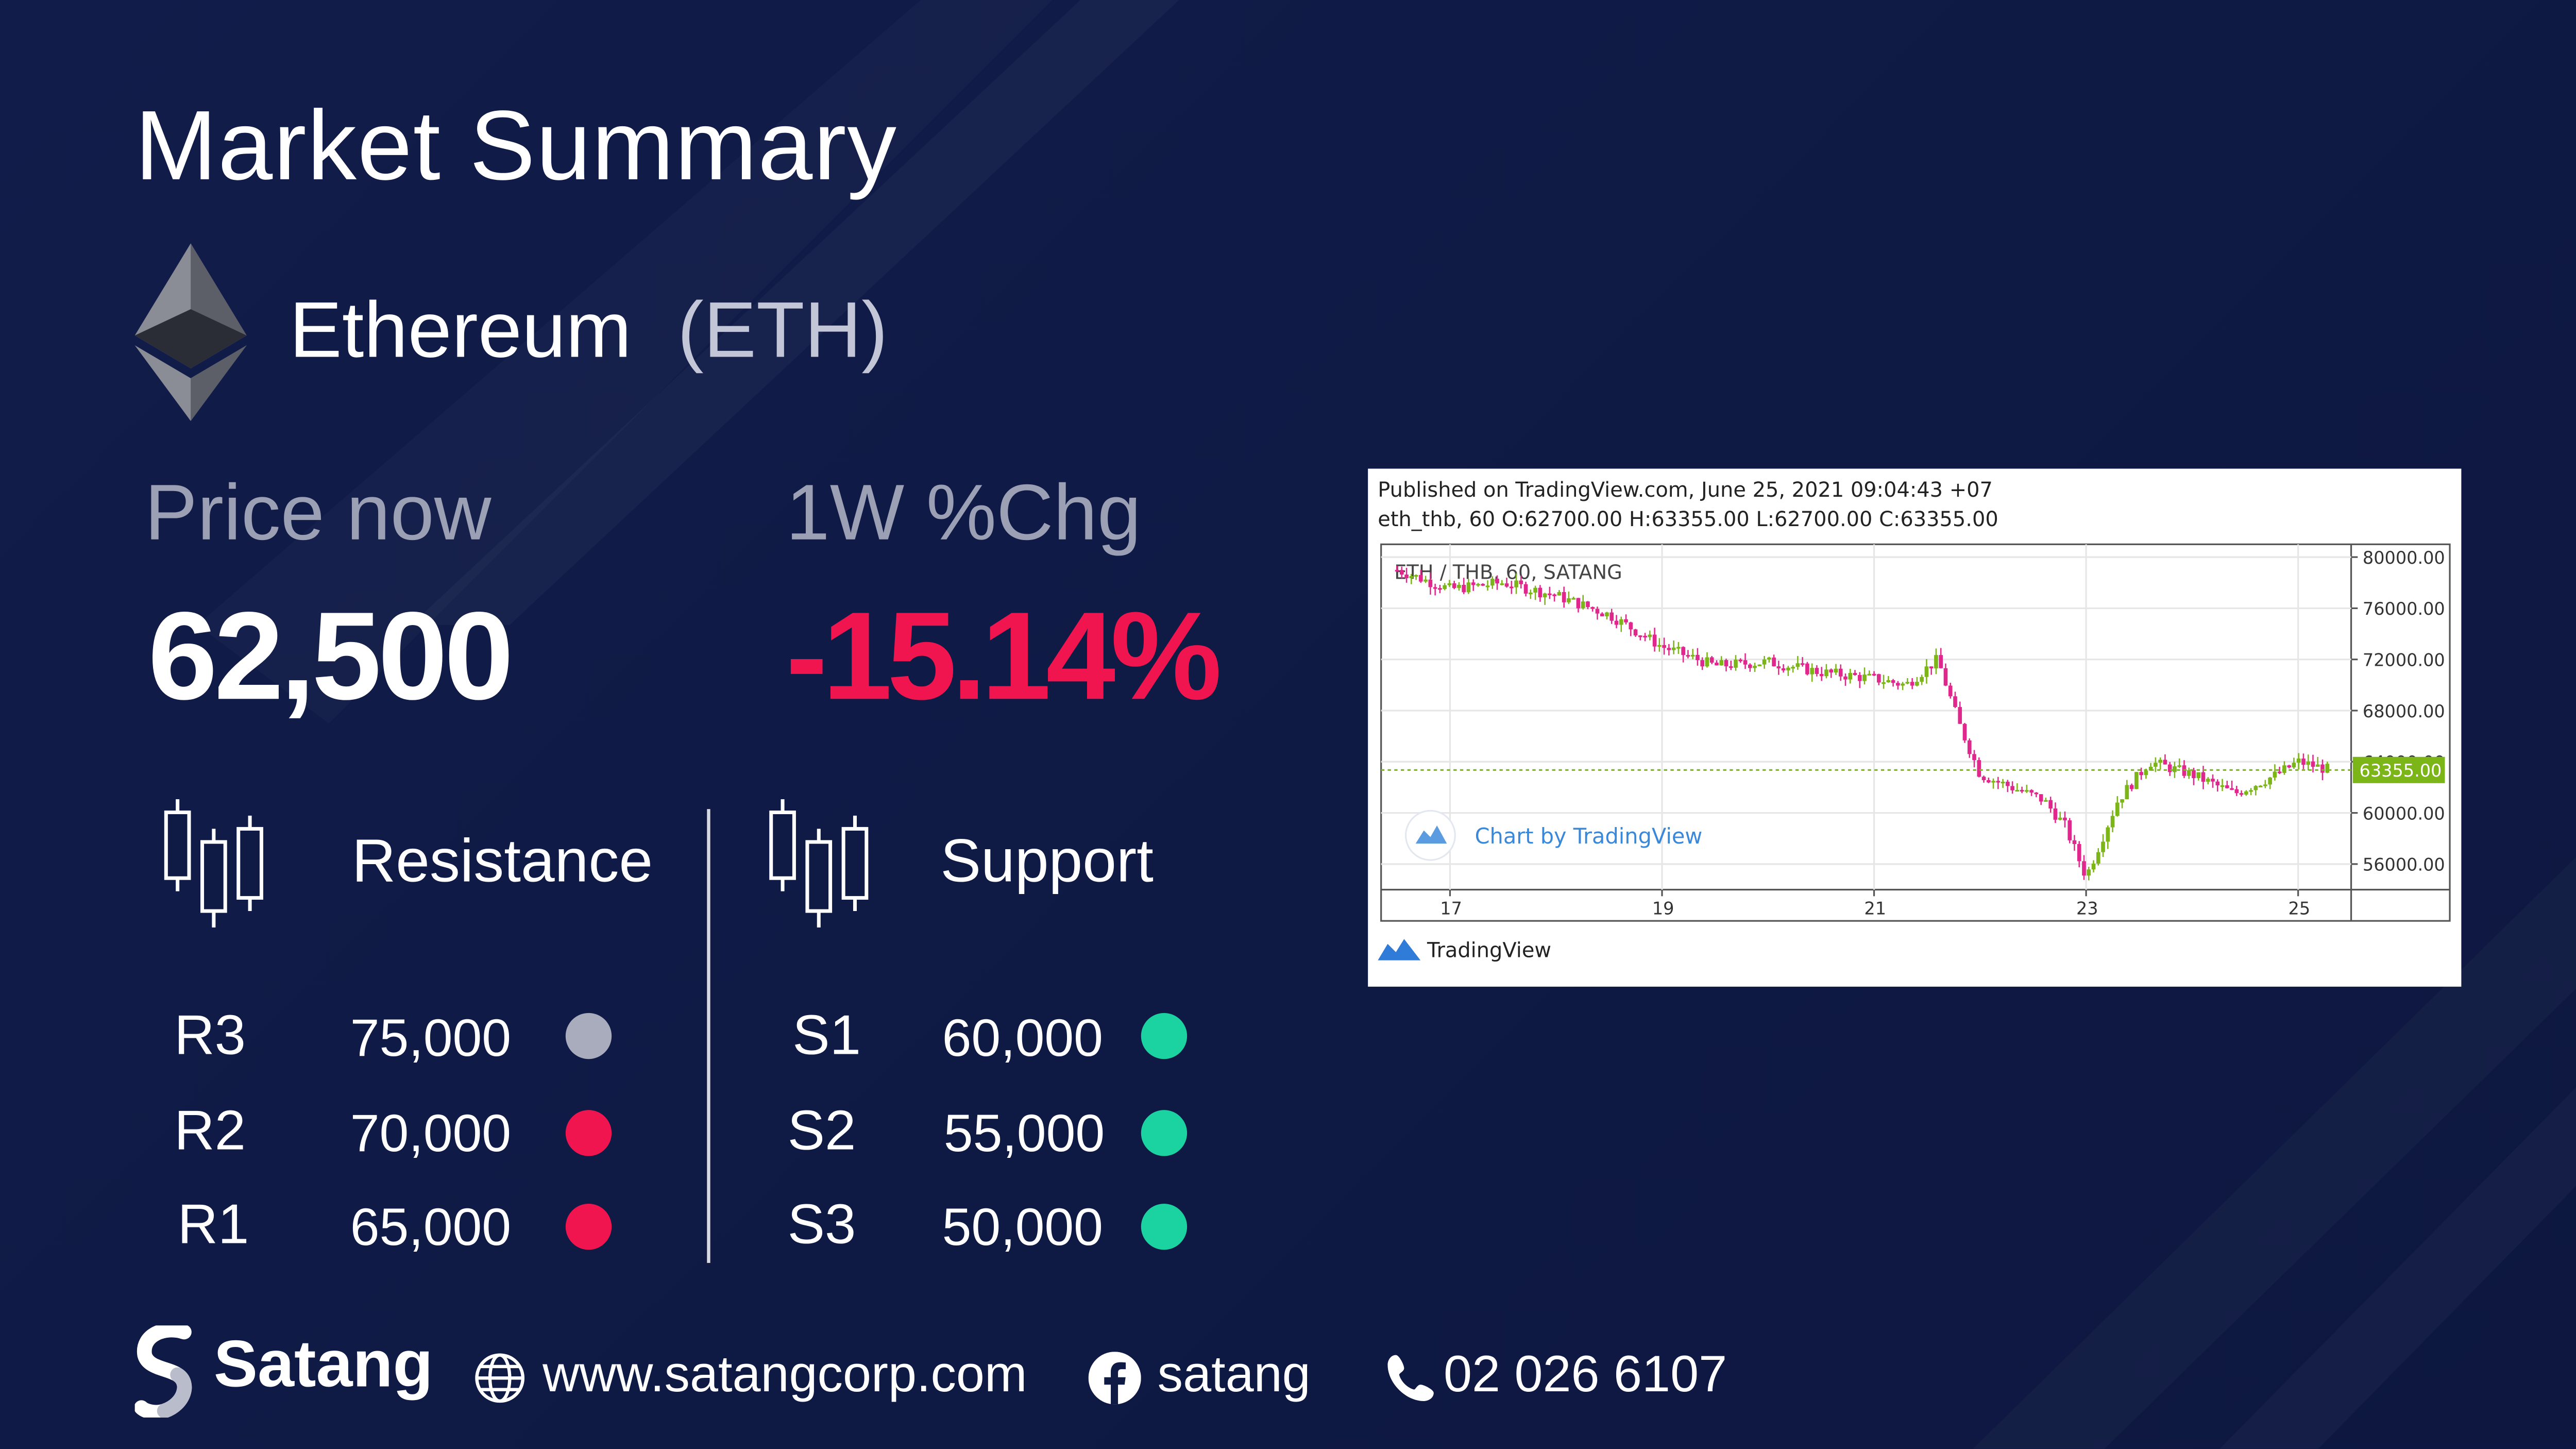 This screenshot has width=2576, height=1449. I want to click on satang-logo-icon, so click(163, 1371).